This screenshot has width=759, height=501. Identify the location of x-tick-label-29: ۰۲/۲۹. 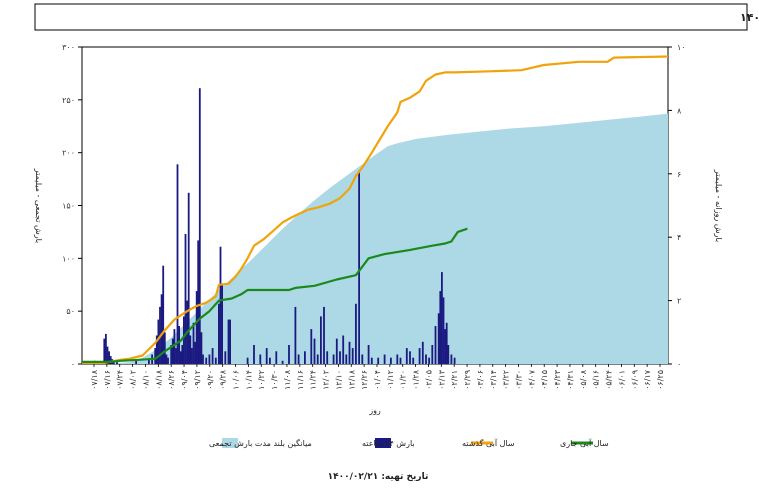
(467, 380).